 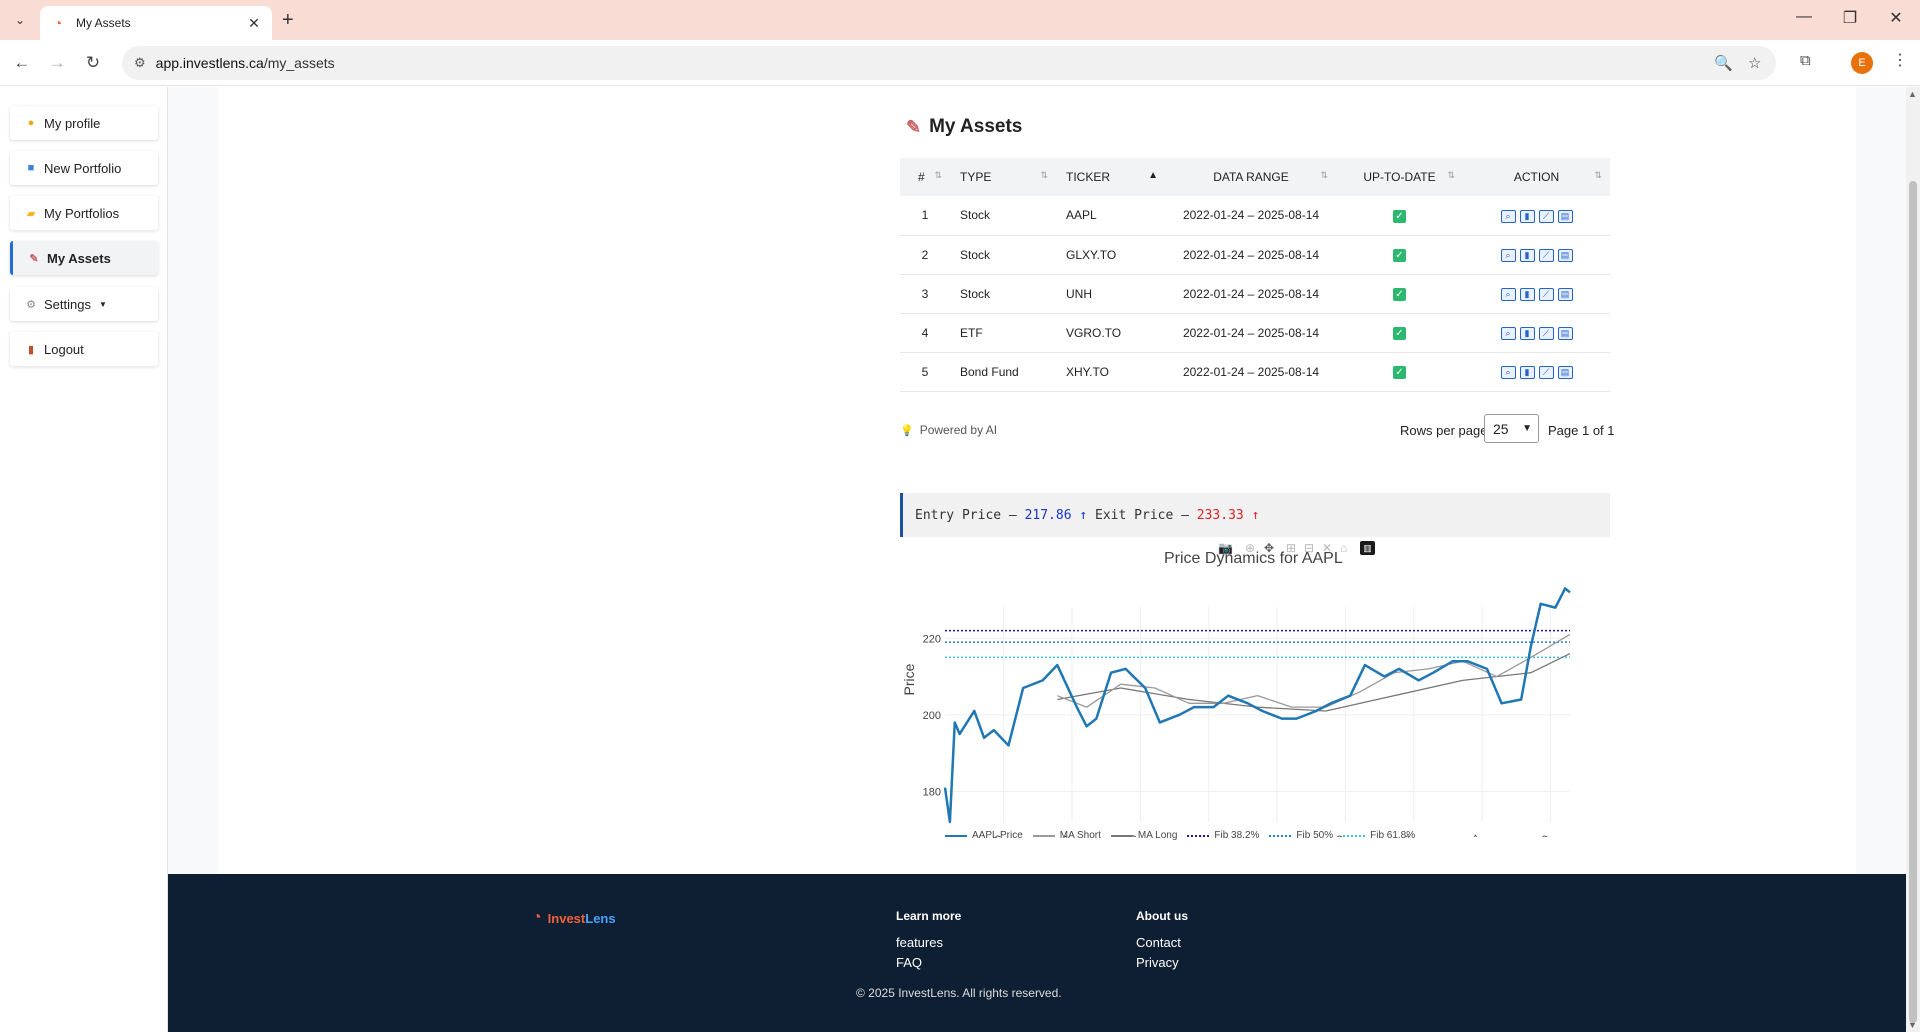 What do you see at coordinates (1083, 515) in the screenshot?
I see `entry-up-arrow-icon: ↑` at bounding box center [1083, 515].